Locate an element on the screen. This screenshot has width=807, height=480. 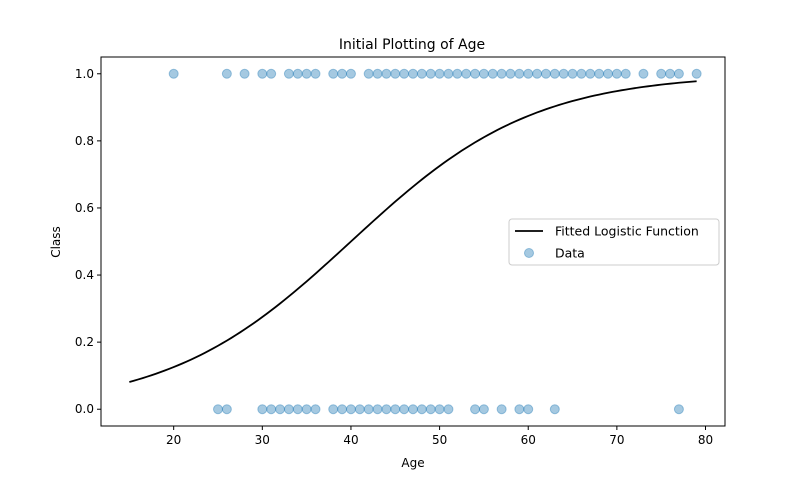
x-tick-label: 50 is located at coordinates (439, 440).